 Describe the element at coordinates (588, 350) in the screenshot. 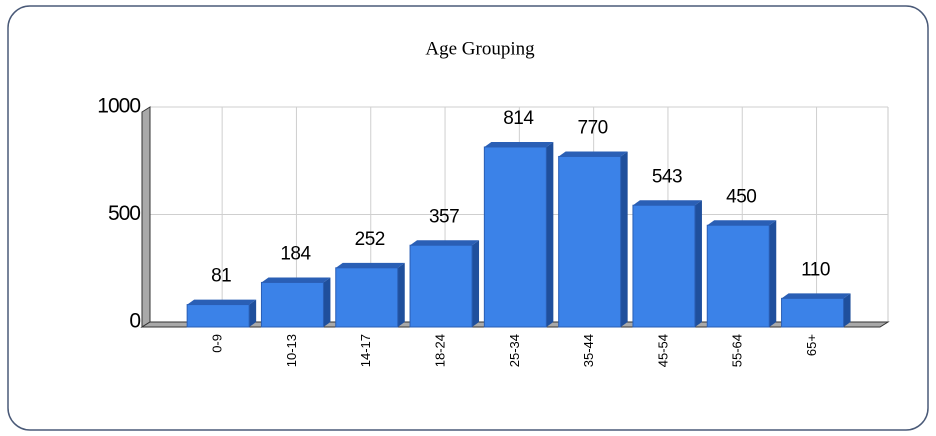

I see `x-tick-label: 35-44` at that location.